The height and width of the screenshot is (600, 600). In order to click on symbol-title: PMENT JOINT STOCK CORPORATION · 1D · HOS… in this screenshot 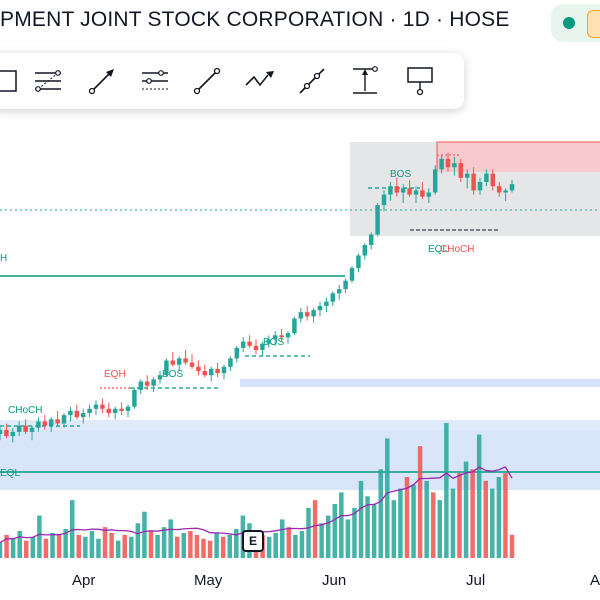, I will do `click(255, 19)`.